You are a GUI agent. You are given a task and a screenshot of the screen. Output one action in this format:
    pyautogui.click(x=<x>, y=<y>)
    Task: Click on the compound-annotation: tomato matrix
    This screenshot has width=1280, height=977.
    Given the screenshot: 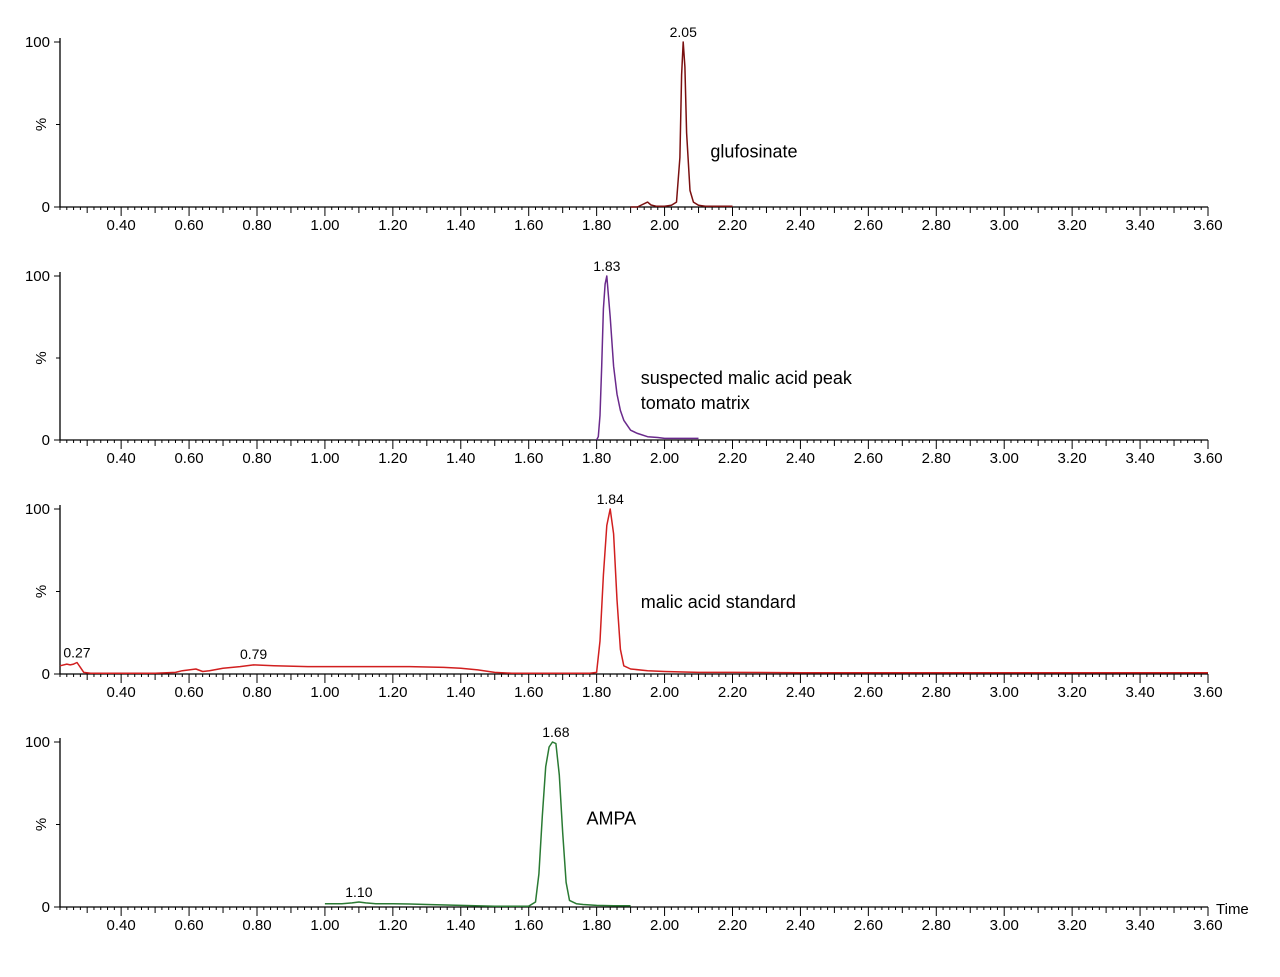 What is the action you would take?
    pyautogui.click(x=695, y=403)
    